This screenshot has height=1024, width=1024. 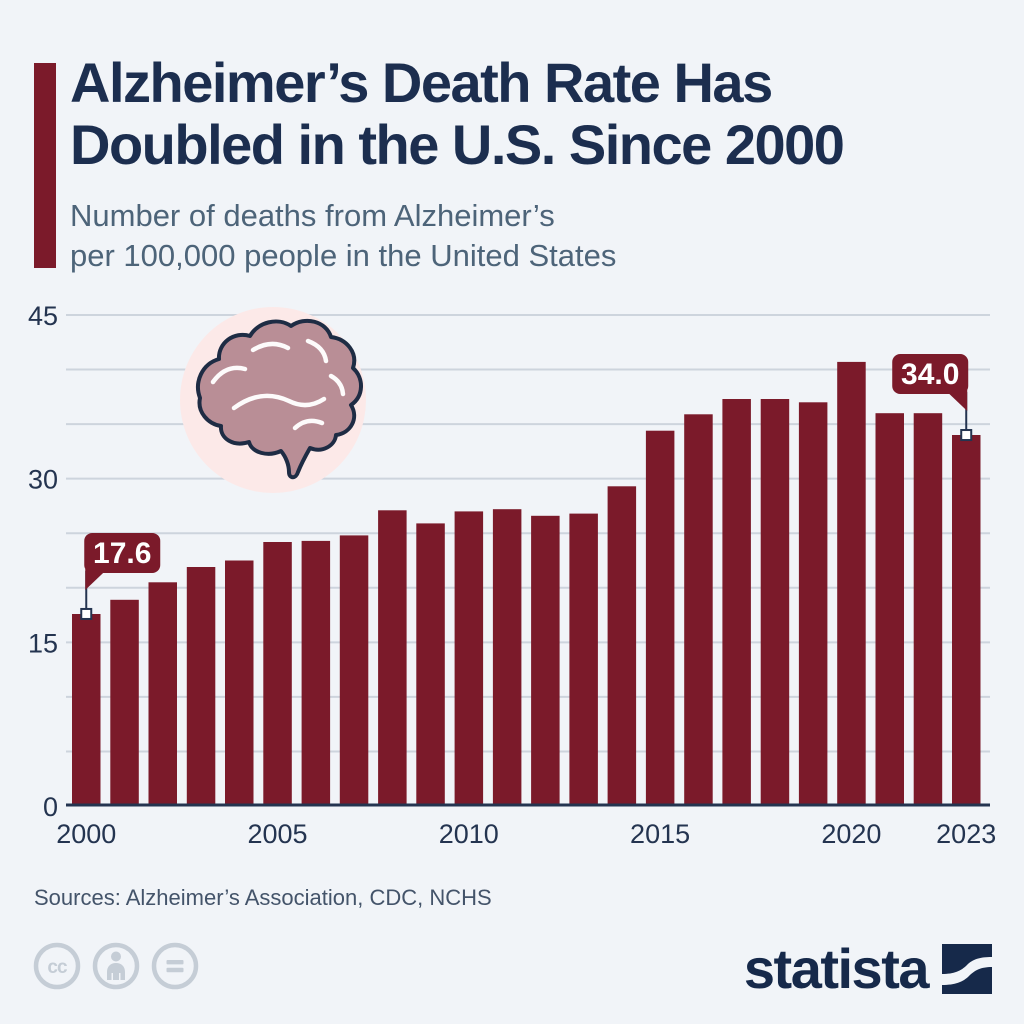 What do you see at coordinates (622, 646) in the screenshot?
I see `bar-2014` at bounding box center [622, 646].